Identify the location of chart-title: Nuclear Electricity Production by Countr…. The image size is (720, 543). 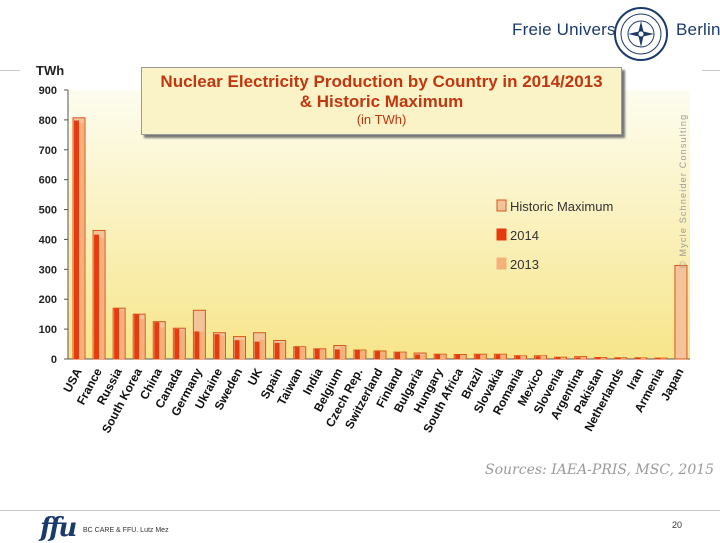
(381, 81).